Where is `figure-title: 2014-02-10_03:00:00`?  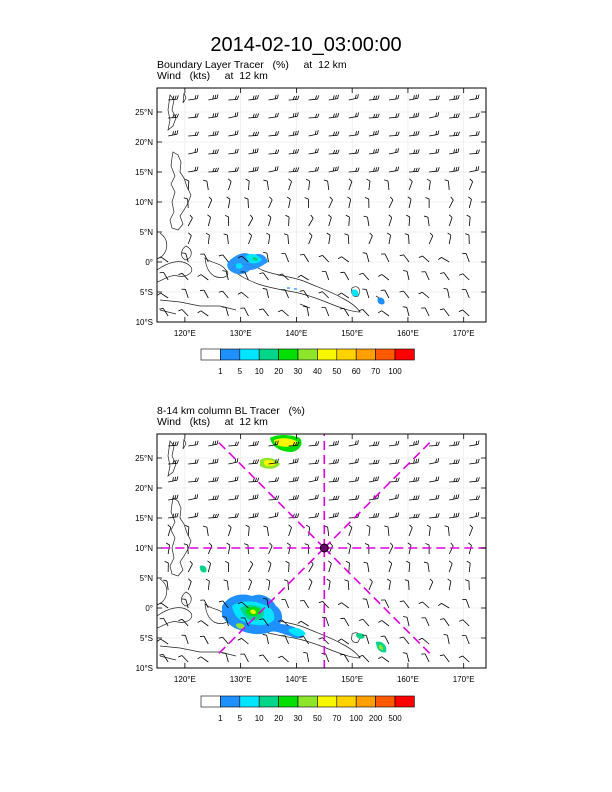 figure-title: 2014-02-10_03:00:00 is located at coordinates (306, 45).